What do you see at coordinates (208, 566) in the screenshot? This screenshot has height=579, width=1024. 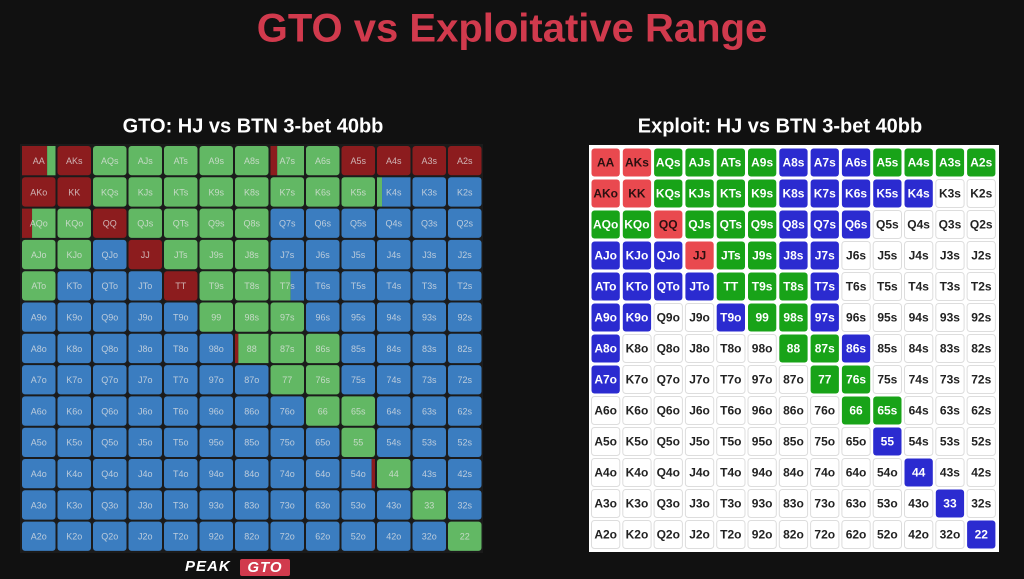 I see `logo-brand: PEAK` at bounding box center [208, 566].